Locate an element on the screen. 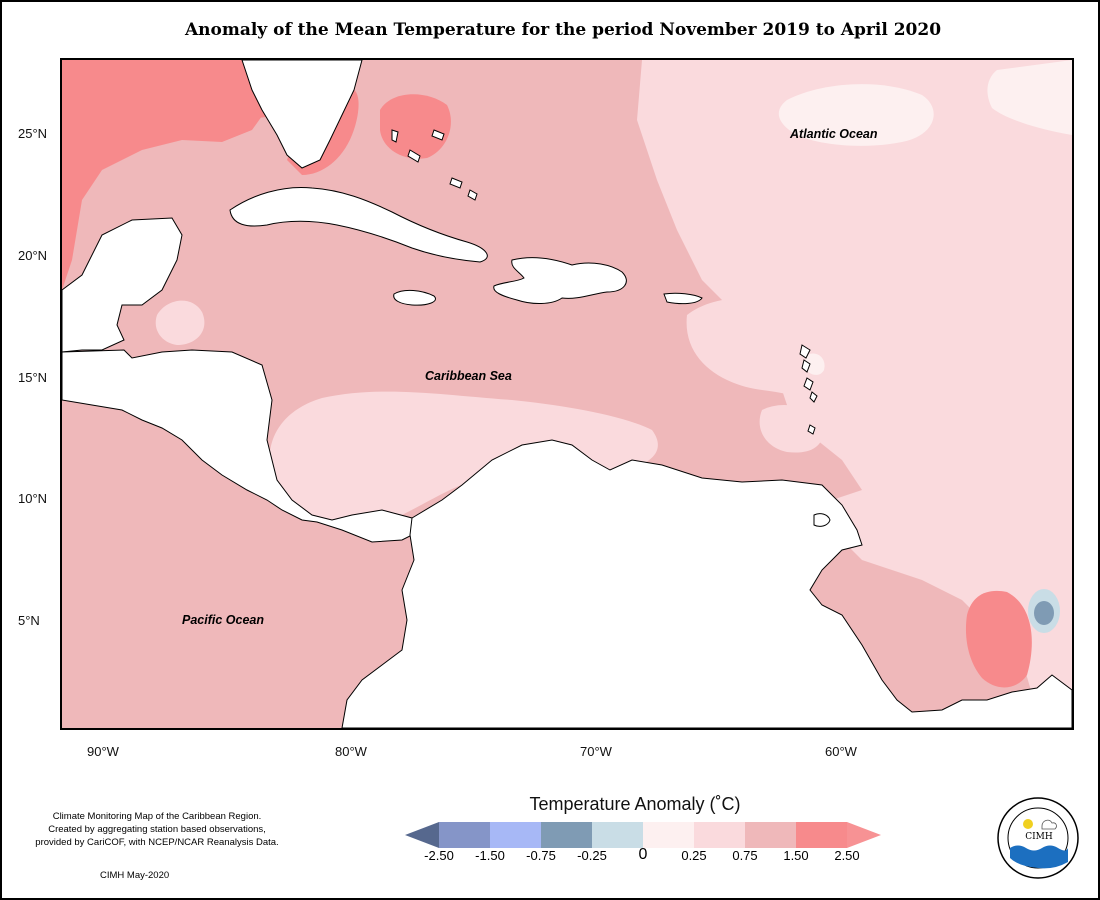 The width and height of the screenshot is (1100, 900). legend-title: Temperature Anomaly (˚C) is located at coordinates (635, 804).